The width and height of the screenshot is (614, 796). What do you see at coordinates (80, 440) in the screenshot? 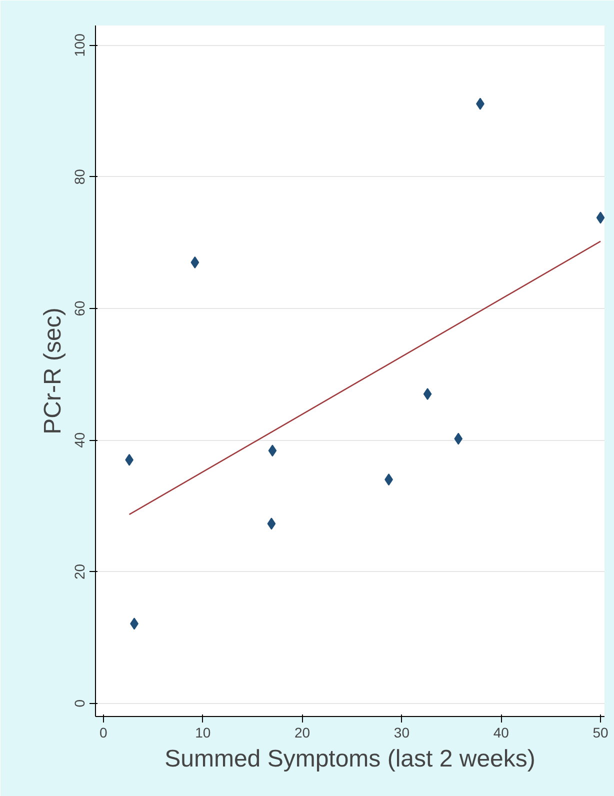
I see `y-tick-label: 40` at bounding box center [80, 440].